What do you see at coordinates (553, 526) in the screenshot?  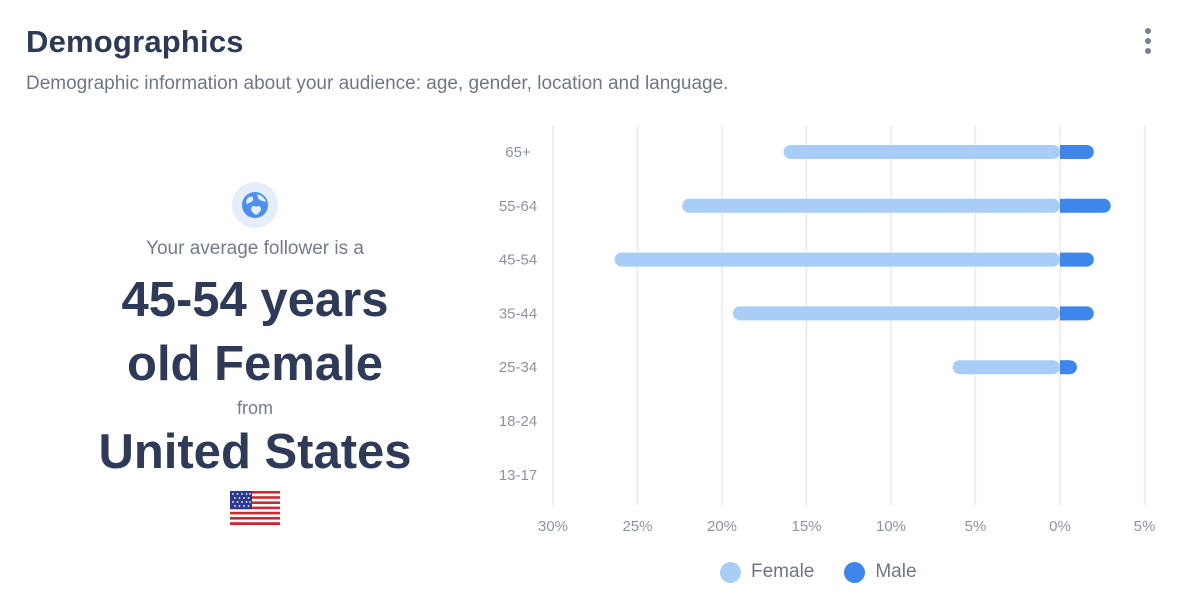 I see `x-tick-label: 30%` at bounding box center [553, 526].